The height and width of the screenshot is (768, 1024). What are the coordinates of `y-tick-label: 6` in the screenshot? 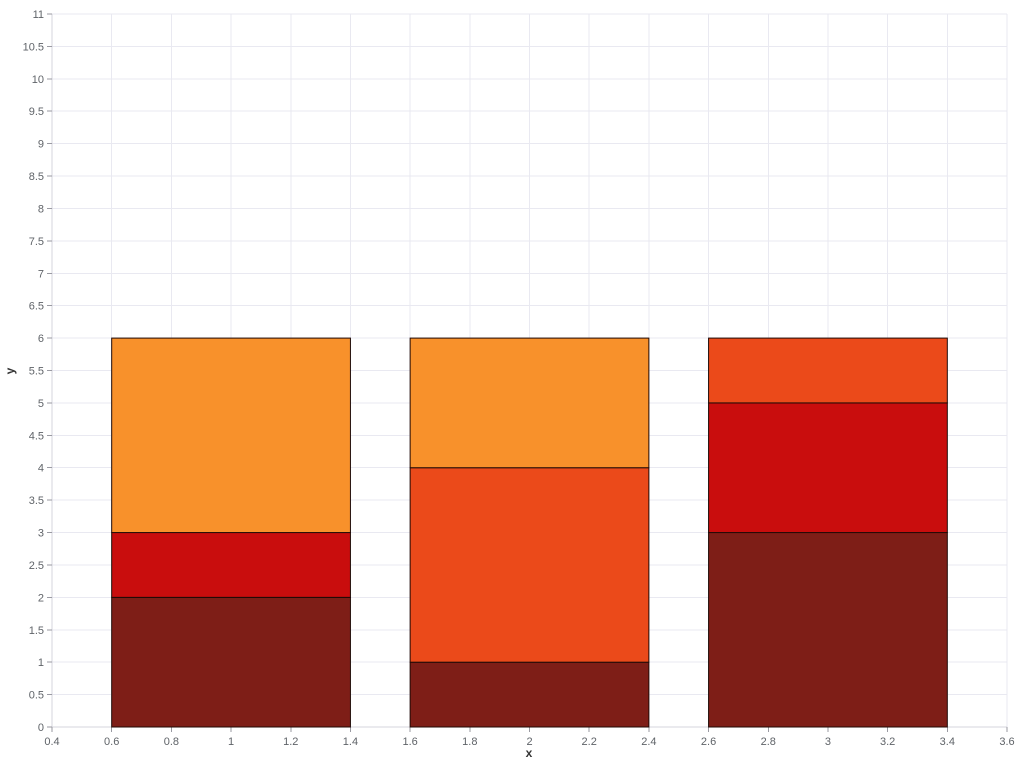 It's located at (41, 339).